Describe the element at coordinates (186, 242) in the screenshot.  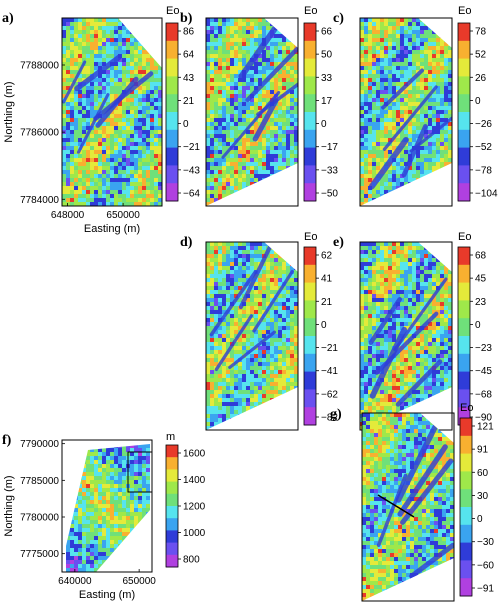
I see `panel-label: d)` at that location.